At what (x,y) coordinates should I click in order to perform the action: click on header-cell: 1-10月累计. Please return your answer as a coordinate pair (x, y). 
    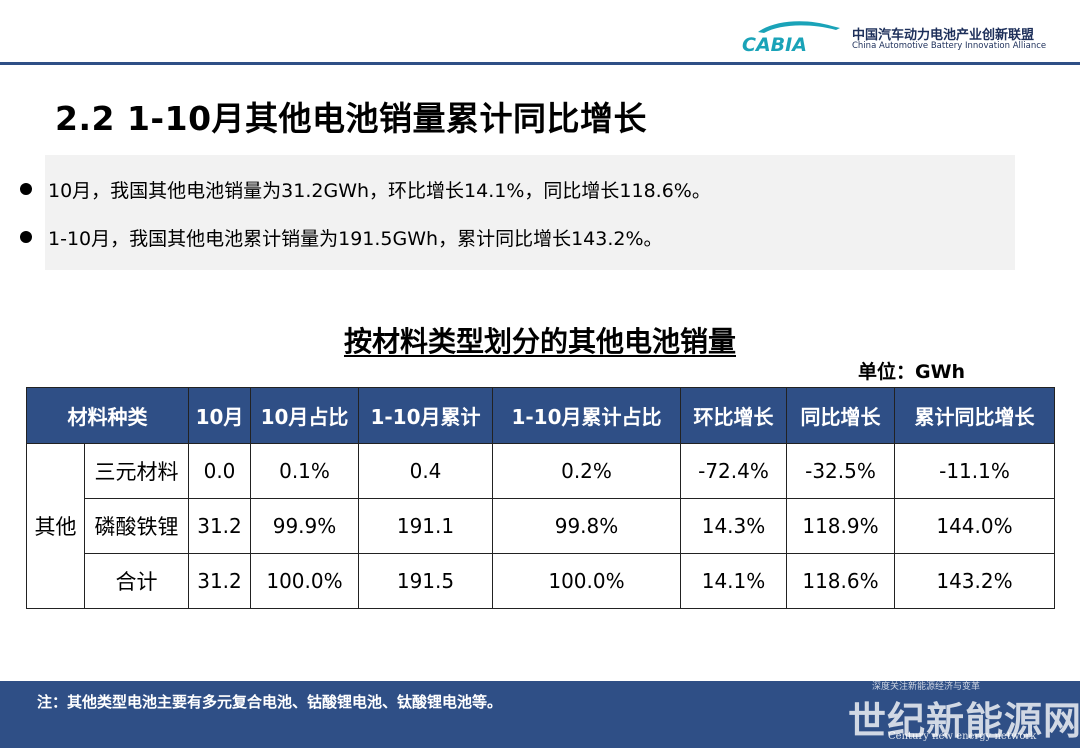
    Looking at the image, I should click on (425, 415).